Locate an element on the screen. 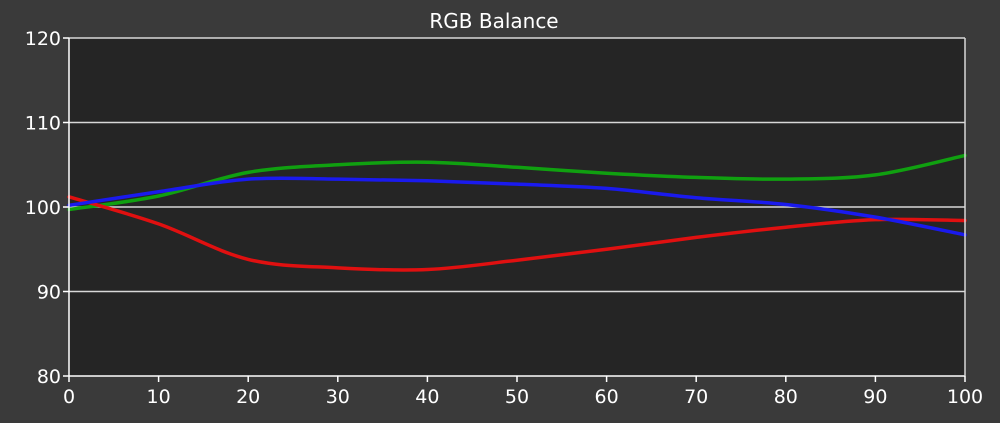 Image resolution: width=1000 pixels, height=423 pixels. x-tick-label-100: 100 is located at coordinates (965, 397).